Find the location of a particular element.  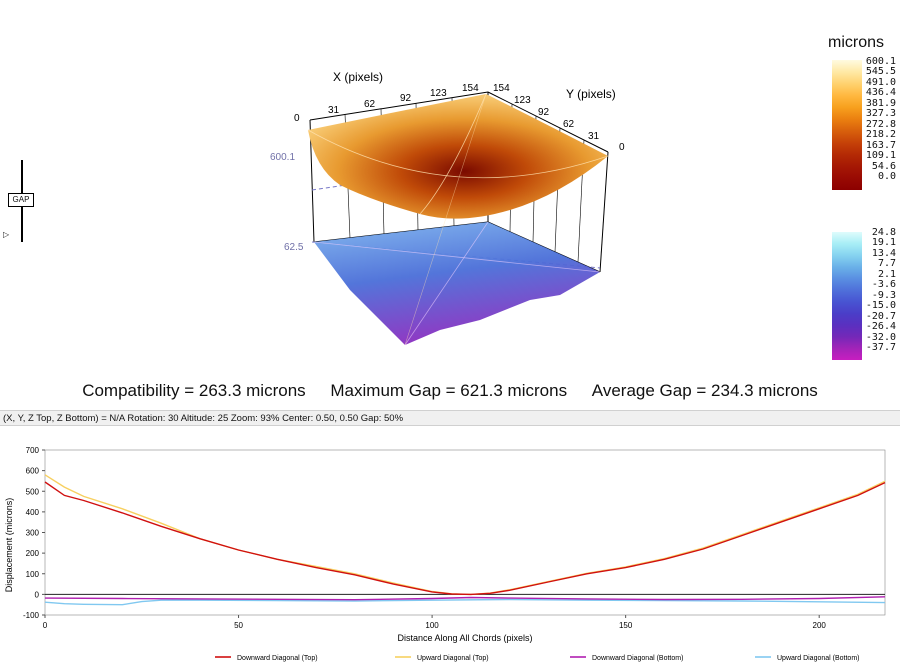

y-tick: 62 is located at coordinates (569, 124).